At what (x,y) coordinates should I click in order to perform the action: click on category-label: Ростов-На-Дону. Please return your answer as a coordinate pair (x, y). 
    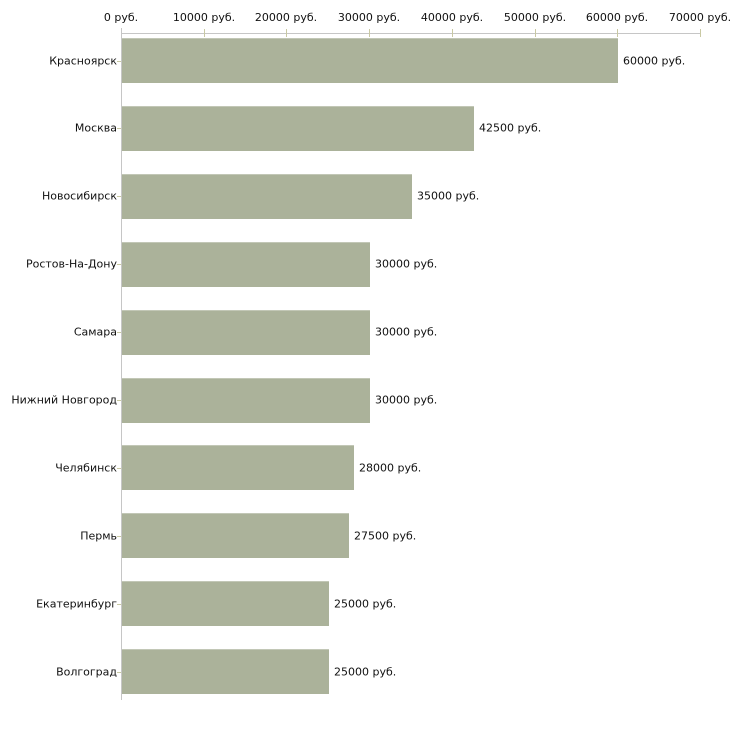
    Looking at the image, I should click on (71, 264).